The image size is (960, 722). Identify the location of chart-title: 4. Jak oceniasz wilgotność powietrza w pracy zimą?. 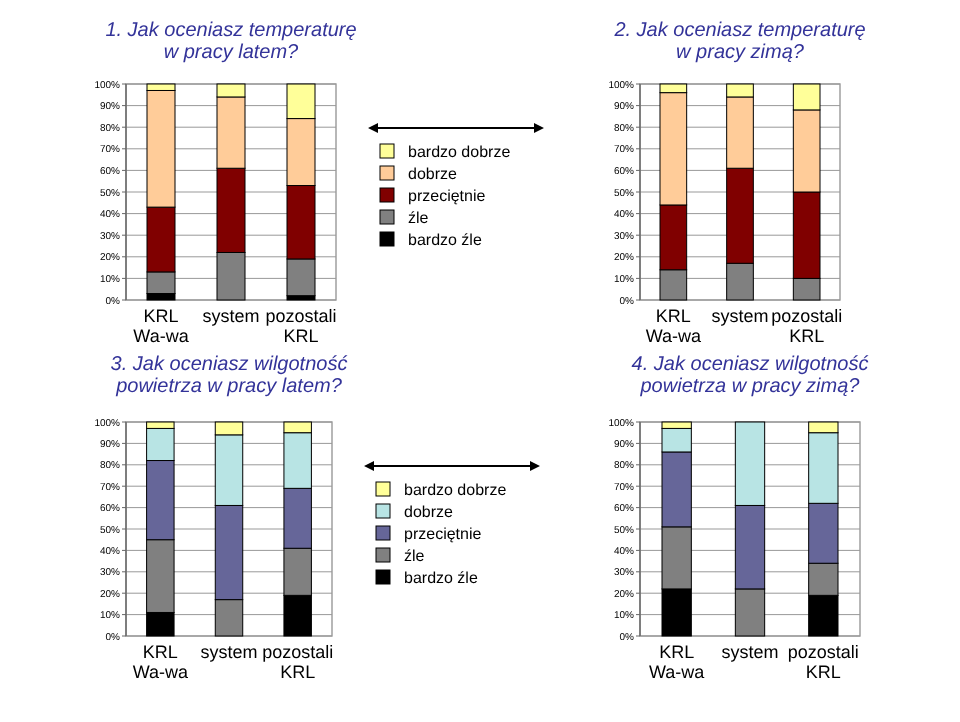
(750, 376).